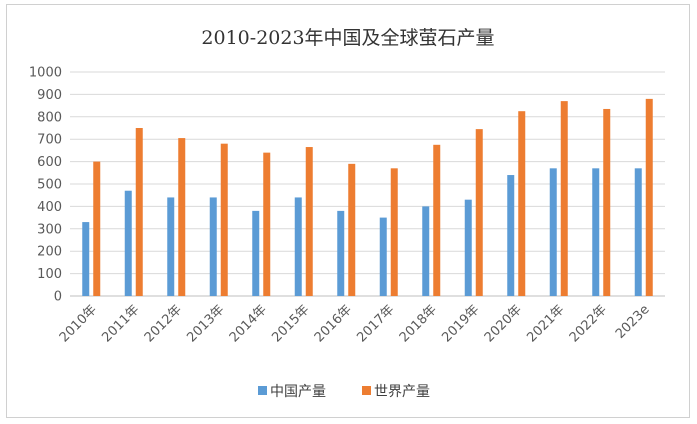  What do you see at coordinates (49, 95) in the screenshot?
I see `y-tick-label: 900` at bounding box center [49, 95].